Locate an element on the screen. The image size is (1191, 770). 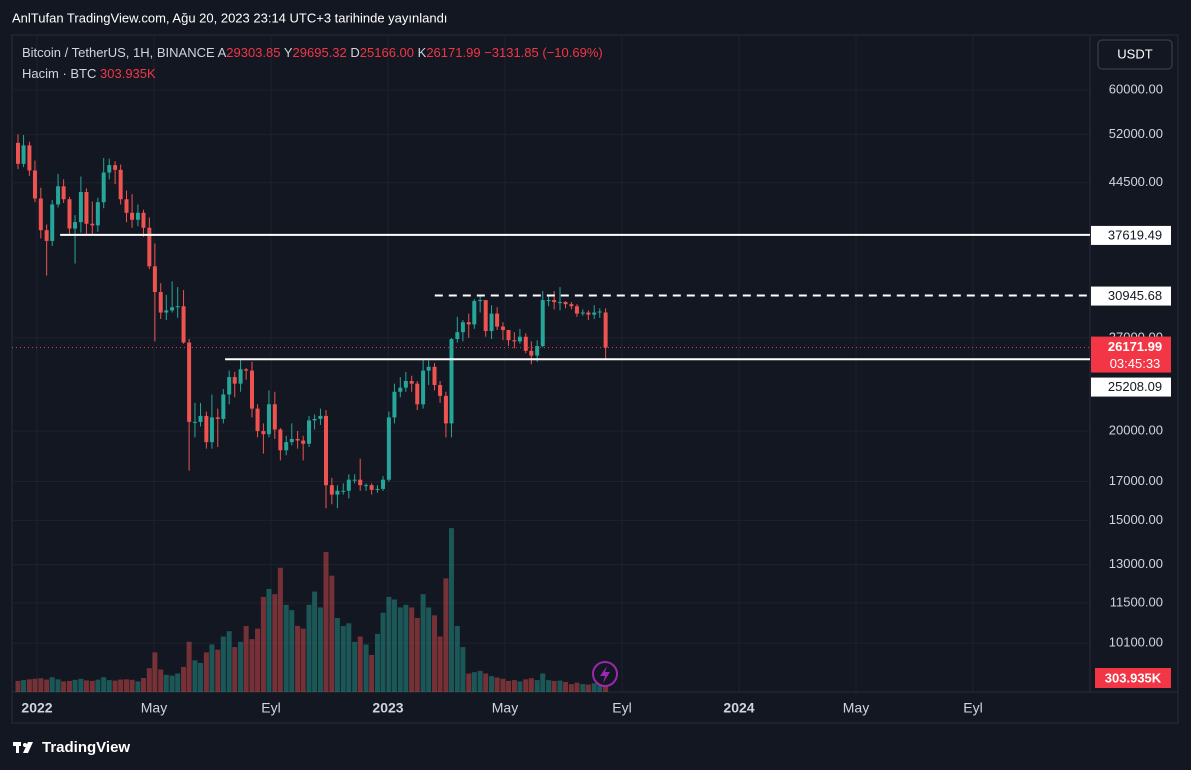
legend-value: 25166.00 is located at coordinates (387, 52).